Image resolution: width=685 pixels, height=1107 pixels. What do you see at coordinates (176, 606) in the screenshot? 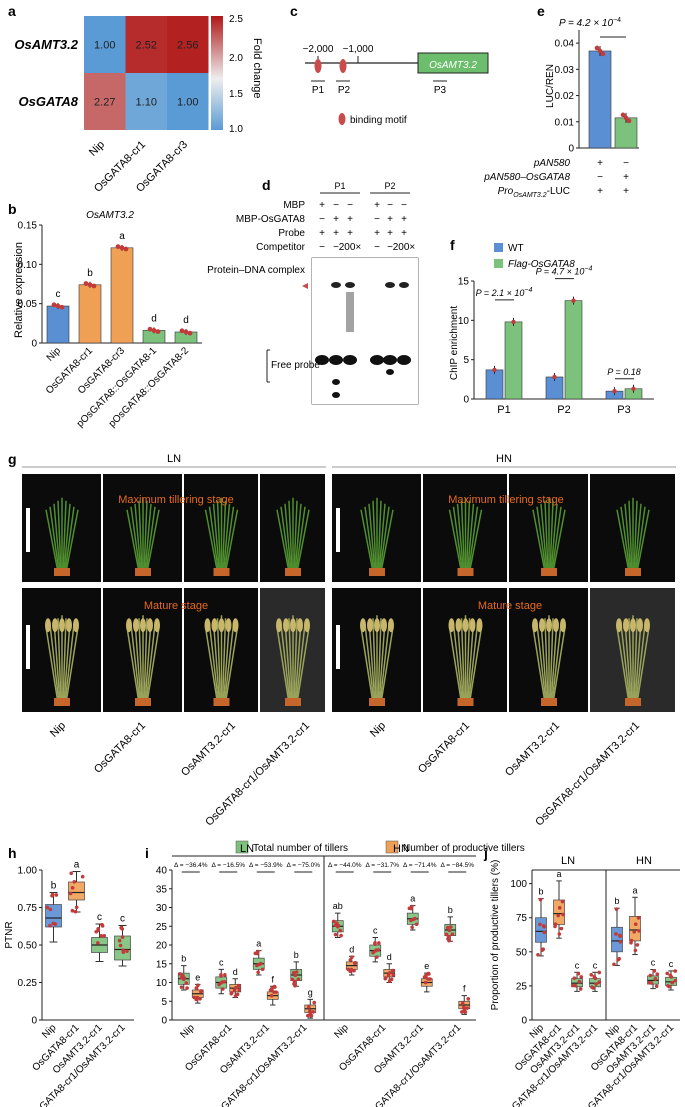
I see `stage-label: Mature stage` at bounding box center [176, 606].